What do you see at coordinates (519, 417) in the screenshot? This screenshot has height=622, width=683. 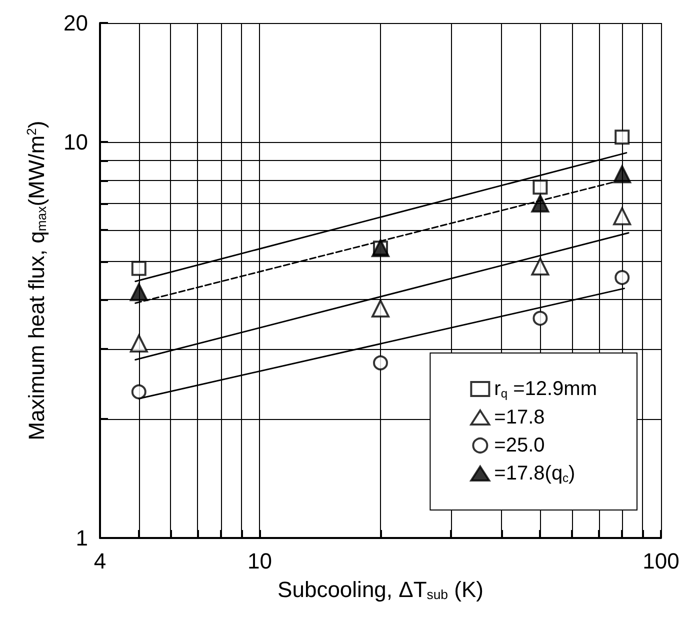 I see `legend-label: =17.8` at bounding box center [519, 417].